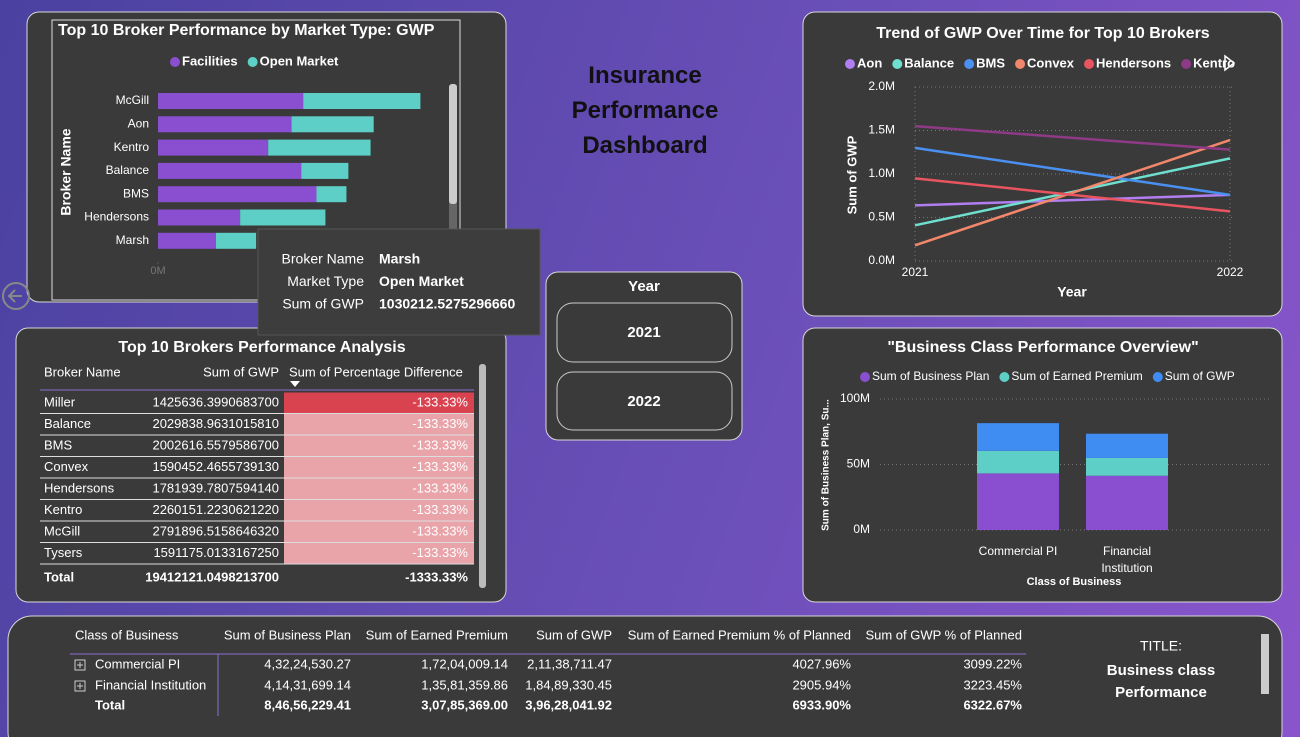 The height and width of the screenshot is (737, 1300). Describe the element at coordinates (1200, 376) in the screenshot. I see `legend-label: Sum of GWP` at that location.